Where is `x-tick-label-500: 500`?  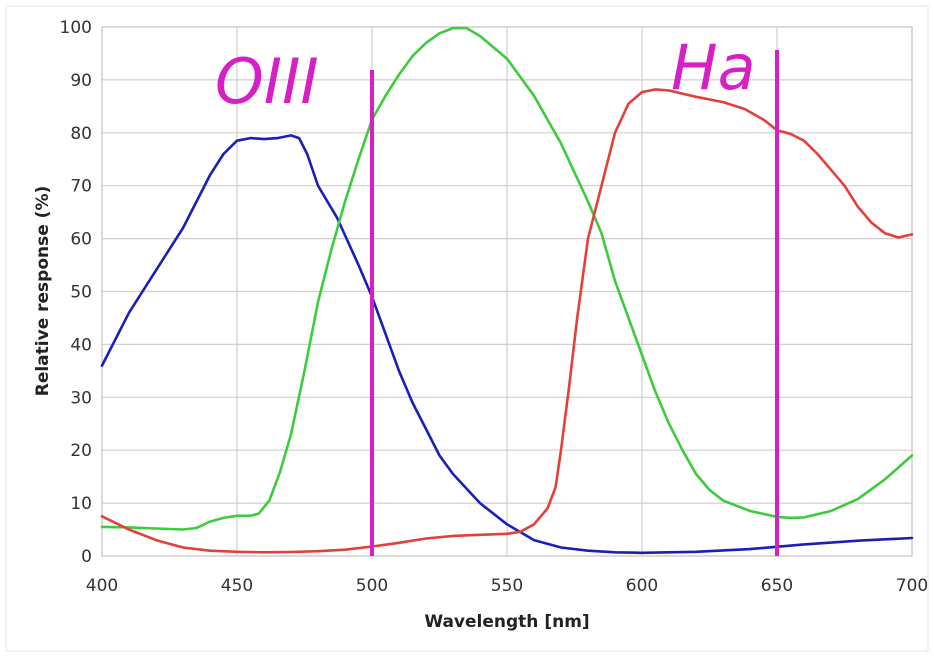 x-tick-label-500: 500 is located at coordinates (372, 586).